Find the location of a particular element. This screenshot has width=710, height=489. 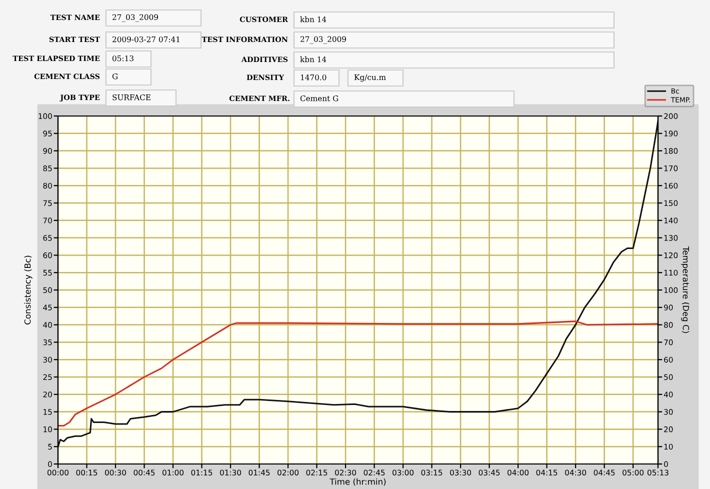

x-axis-title: Time (hr:min) is located at coordinates (358, 482).